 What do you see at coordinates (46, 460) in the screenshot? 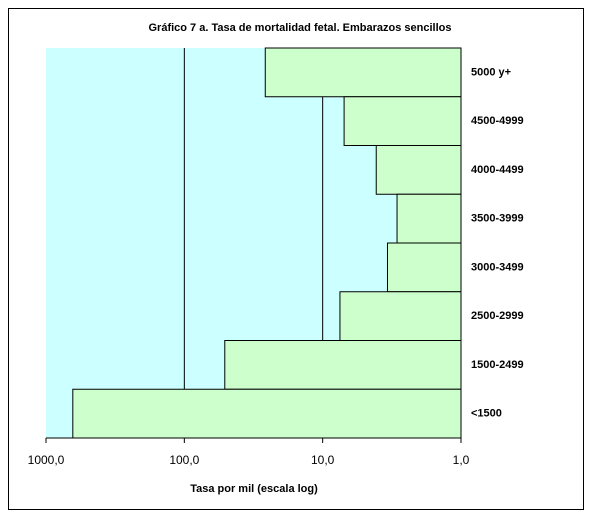
I see `x-tick-label: 1000,0` at bounding box center [46, 460].